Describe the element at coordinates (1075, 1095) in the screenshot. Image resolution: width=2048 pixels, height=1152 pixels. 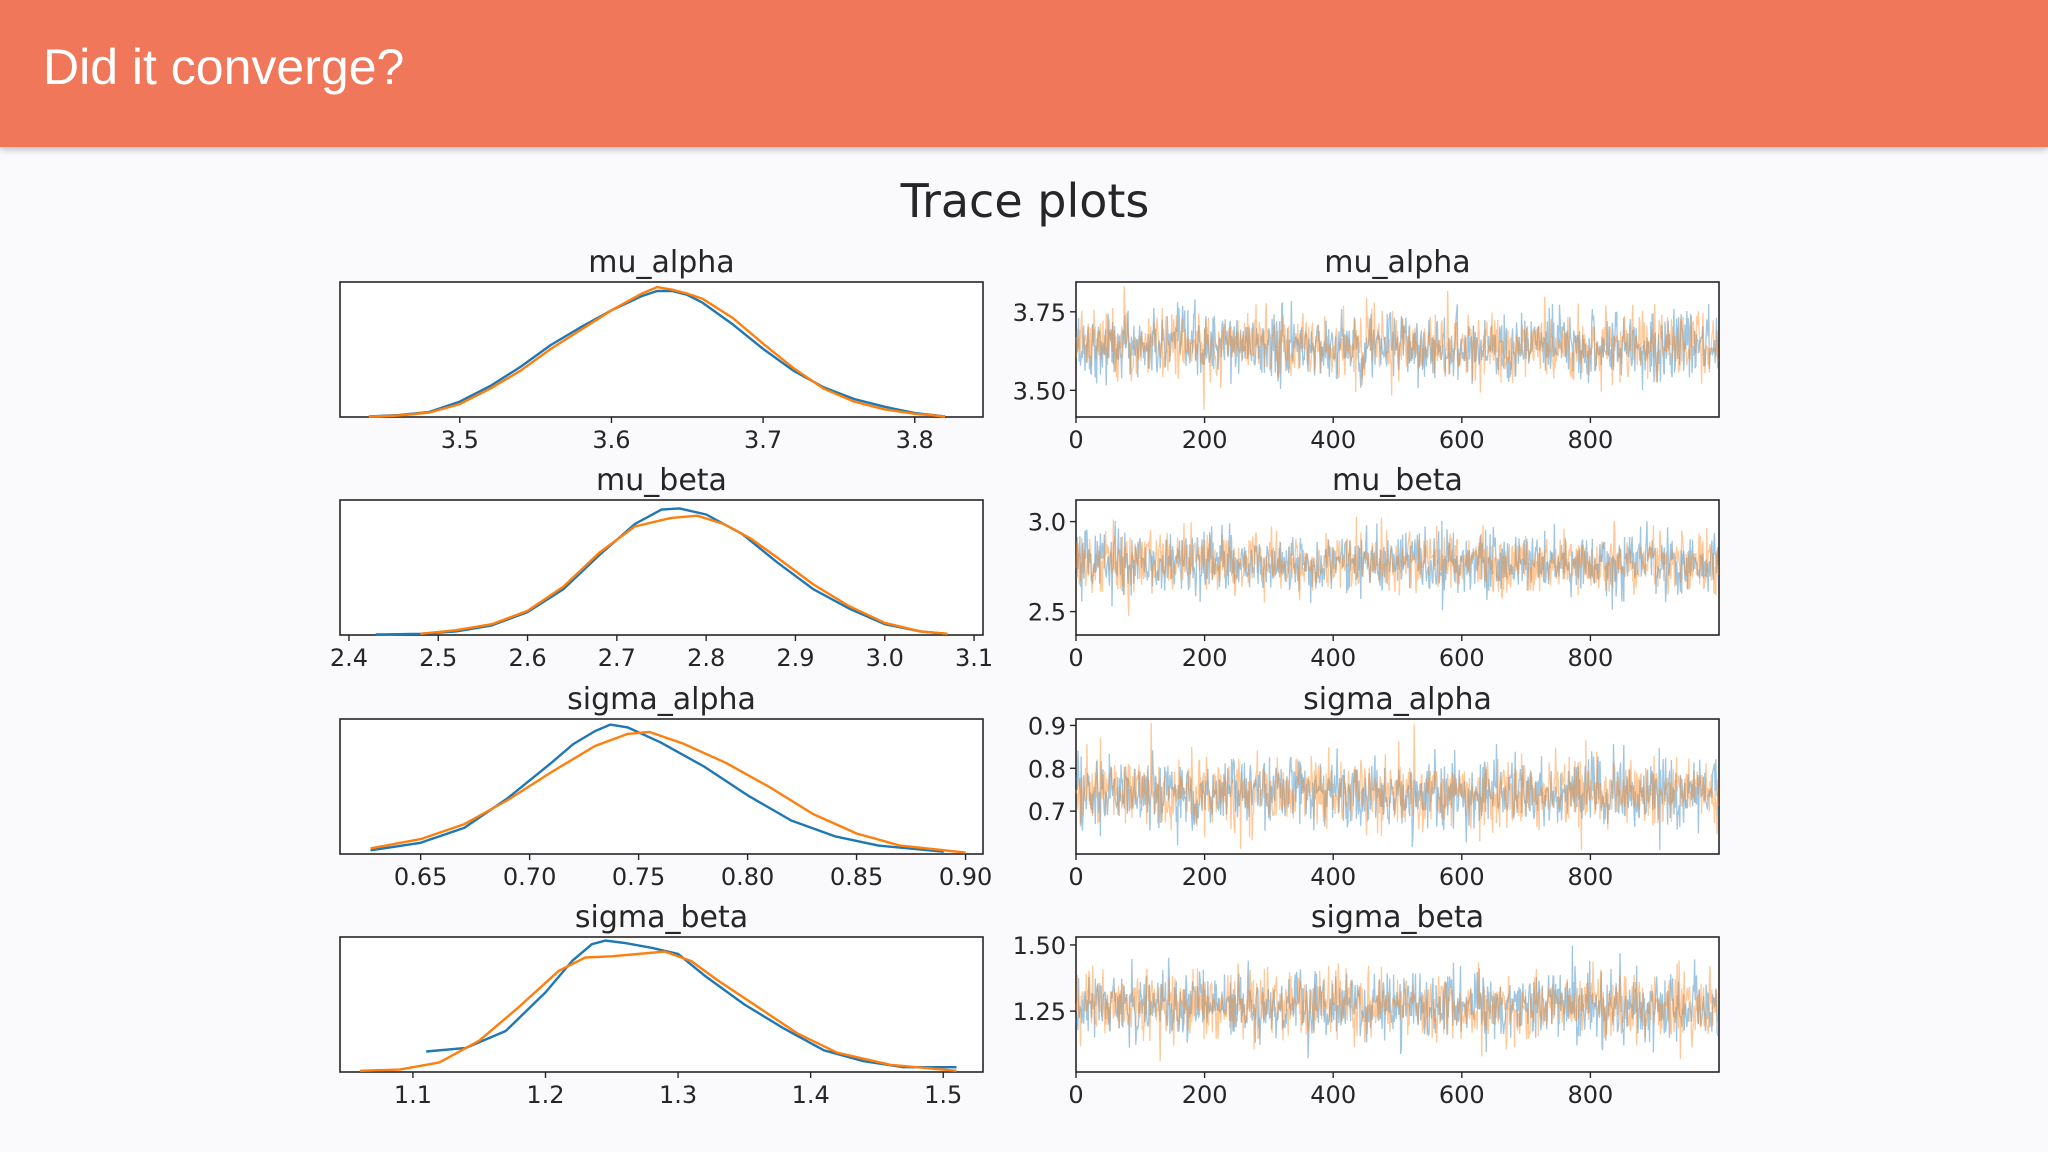
I see `trace-xtick-label-sigma_beta-0: 0` at that location.